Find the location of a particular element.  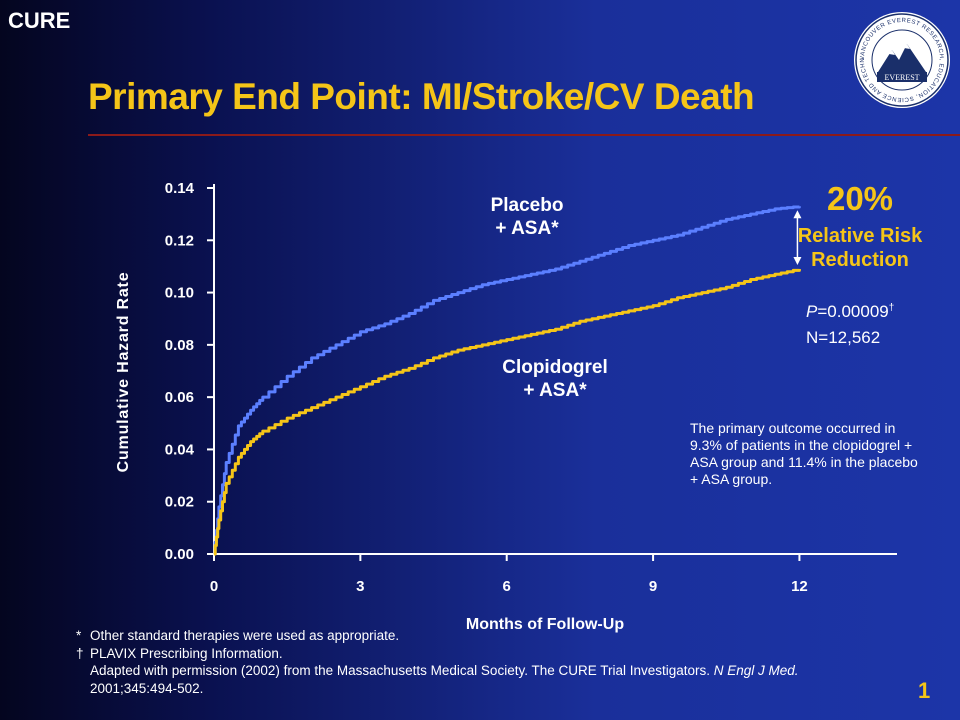

rrr-arrow-head-up is located at coordinates (797, 214).